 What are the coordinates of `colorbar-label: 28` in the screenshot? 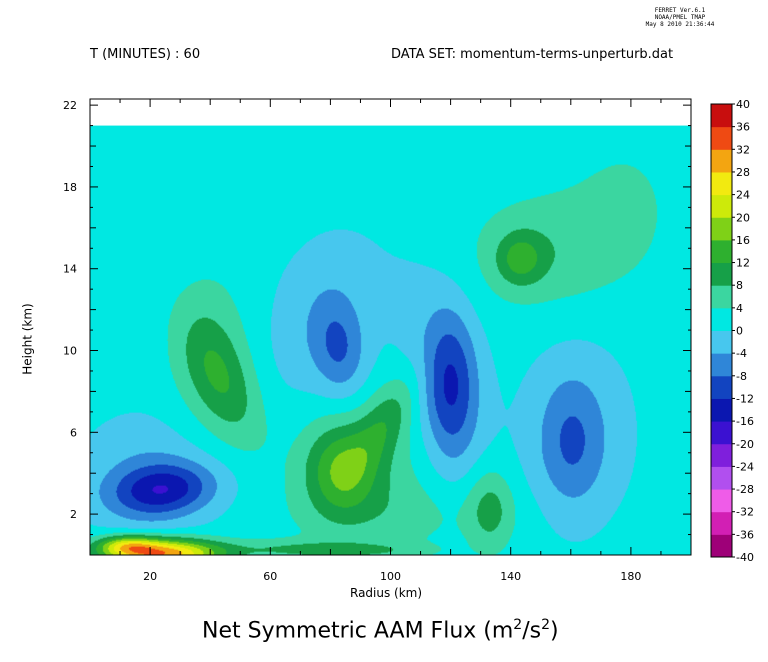 It's located at (743, 172).